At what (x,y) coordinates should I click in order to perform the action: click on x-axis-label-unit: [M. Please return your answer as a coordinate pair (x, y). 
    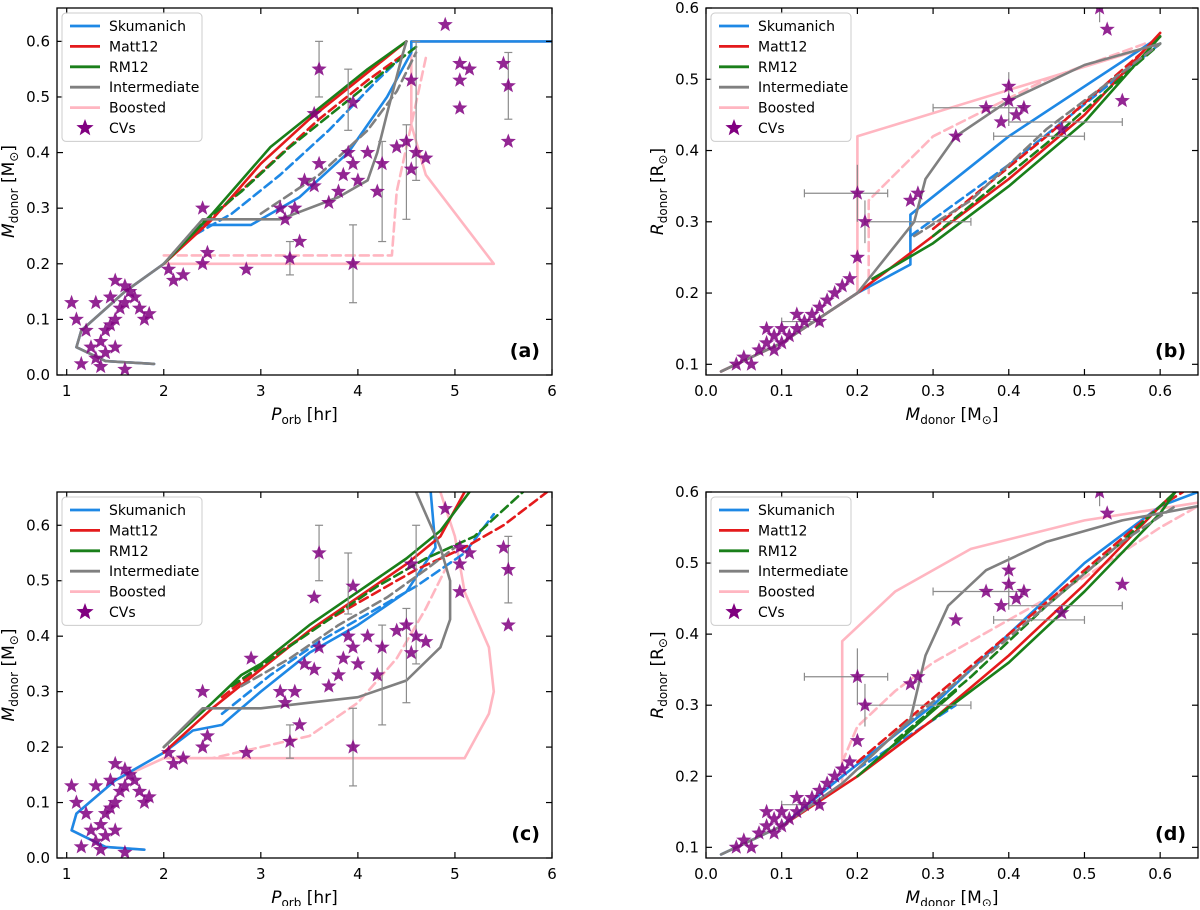
    Looking at the image, I should click on (968, 897).